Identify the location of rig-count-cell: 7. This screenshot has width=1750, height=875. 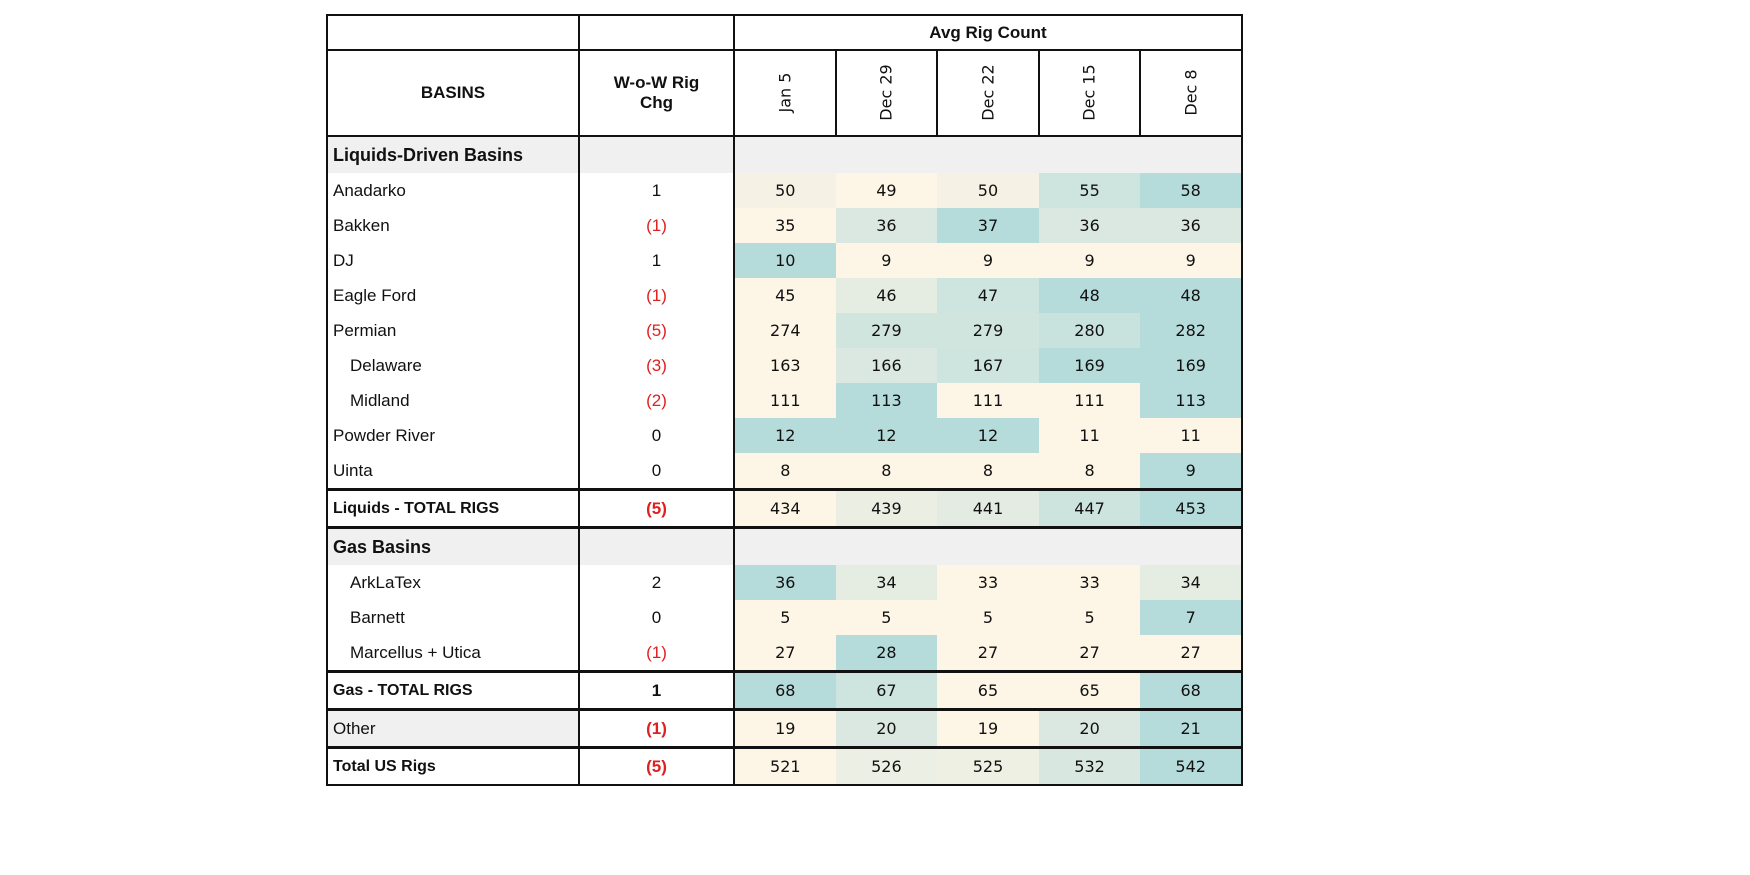
(1191, 617).